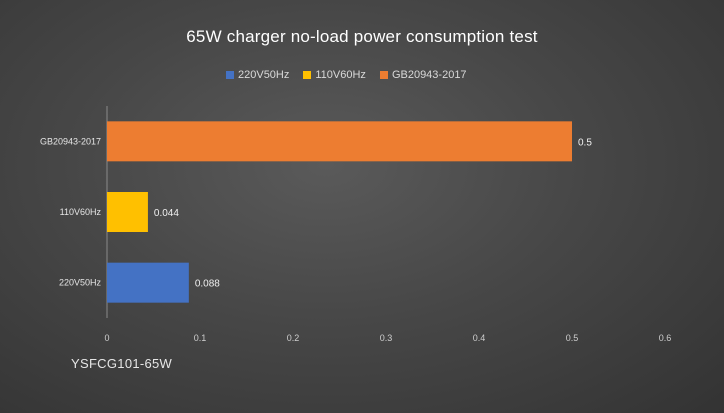  Describe the element at coordinates (166, 213) in the screenshot. I see `data-label: 0.044` at that location.